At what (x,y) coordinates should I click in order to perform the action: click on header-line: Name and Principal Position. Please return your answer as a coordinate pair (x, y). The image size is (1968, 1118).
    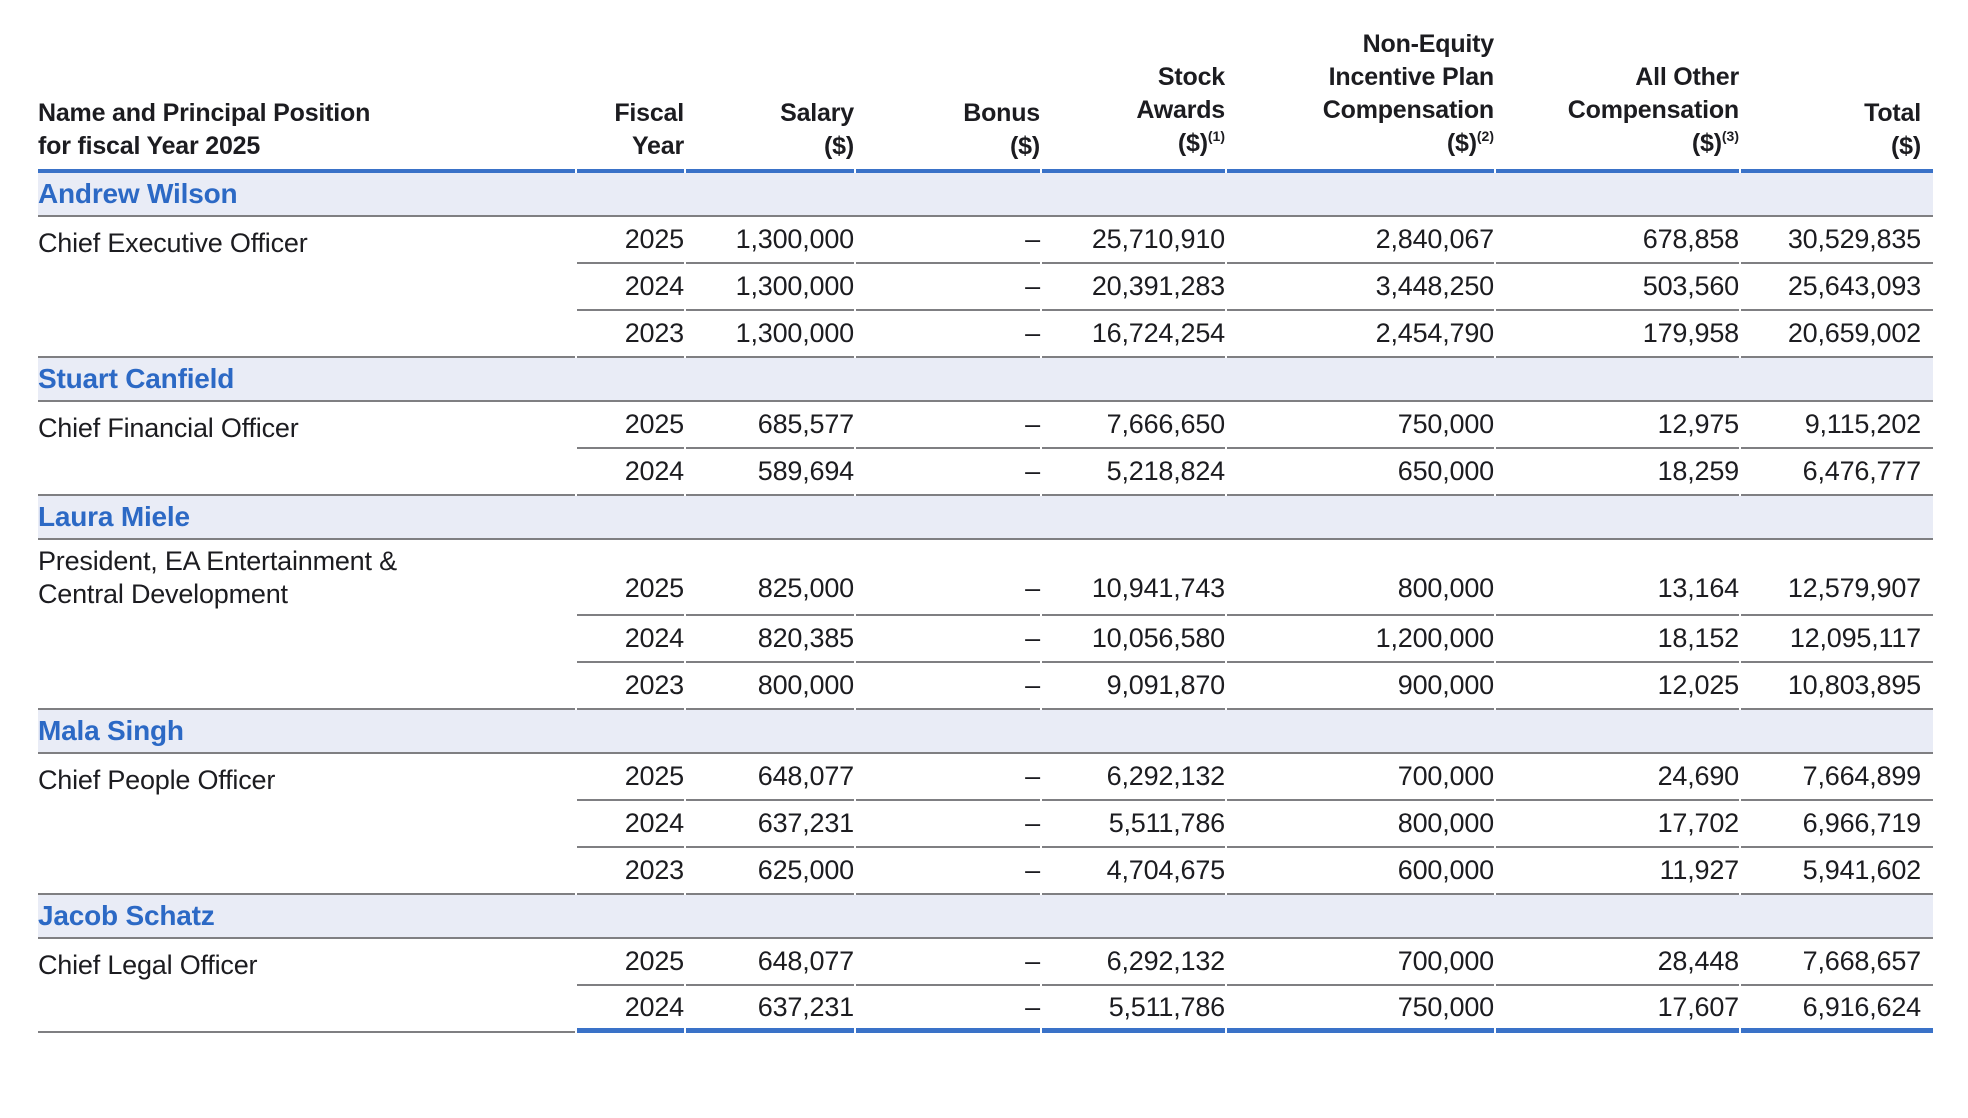
    Looking at the image, I should click on (204, 113).